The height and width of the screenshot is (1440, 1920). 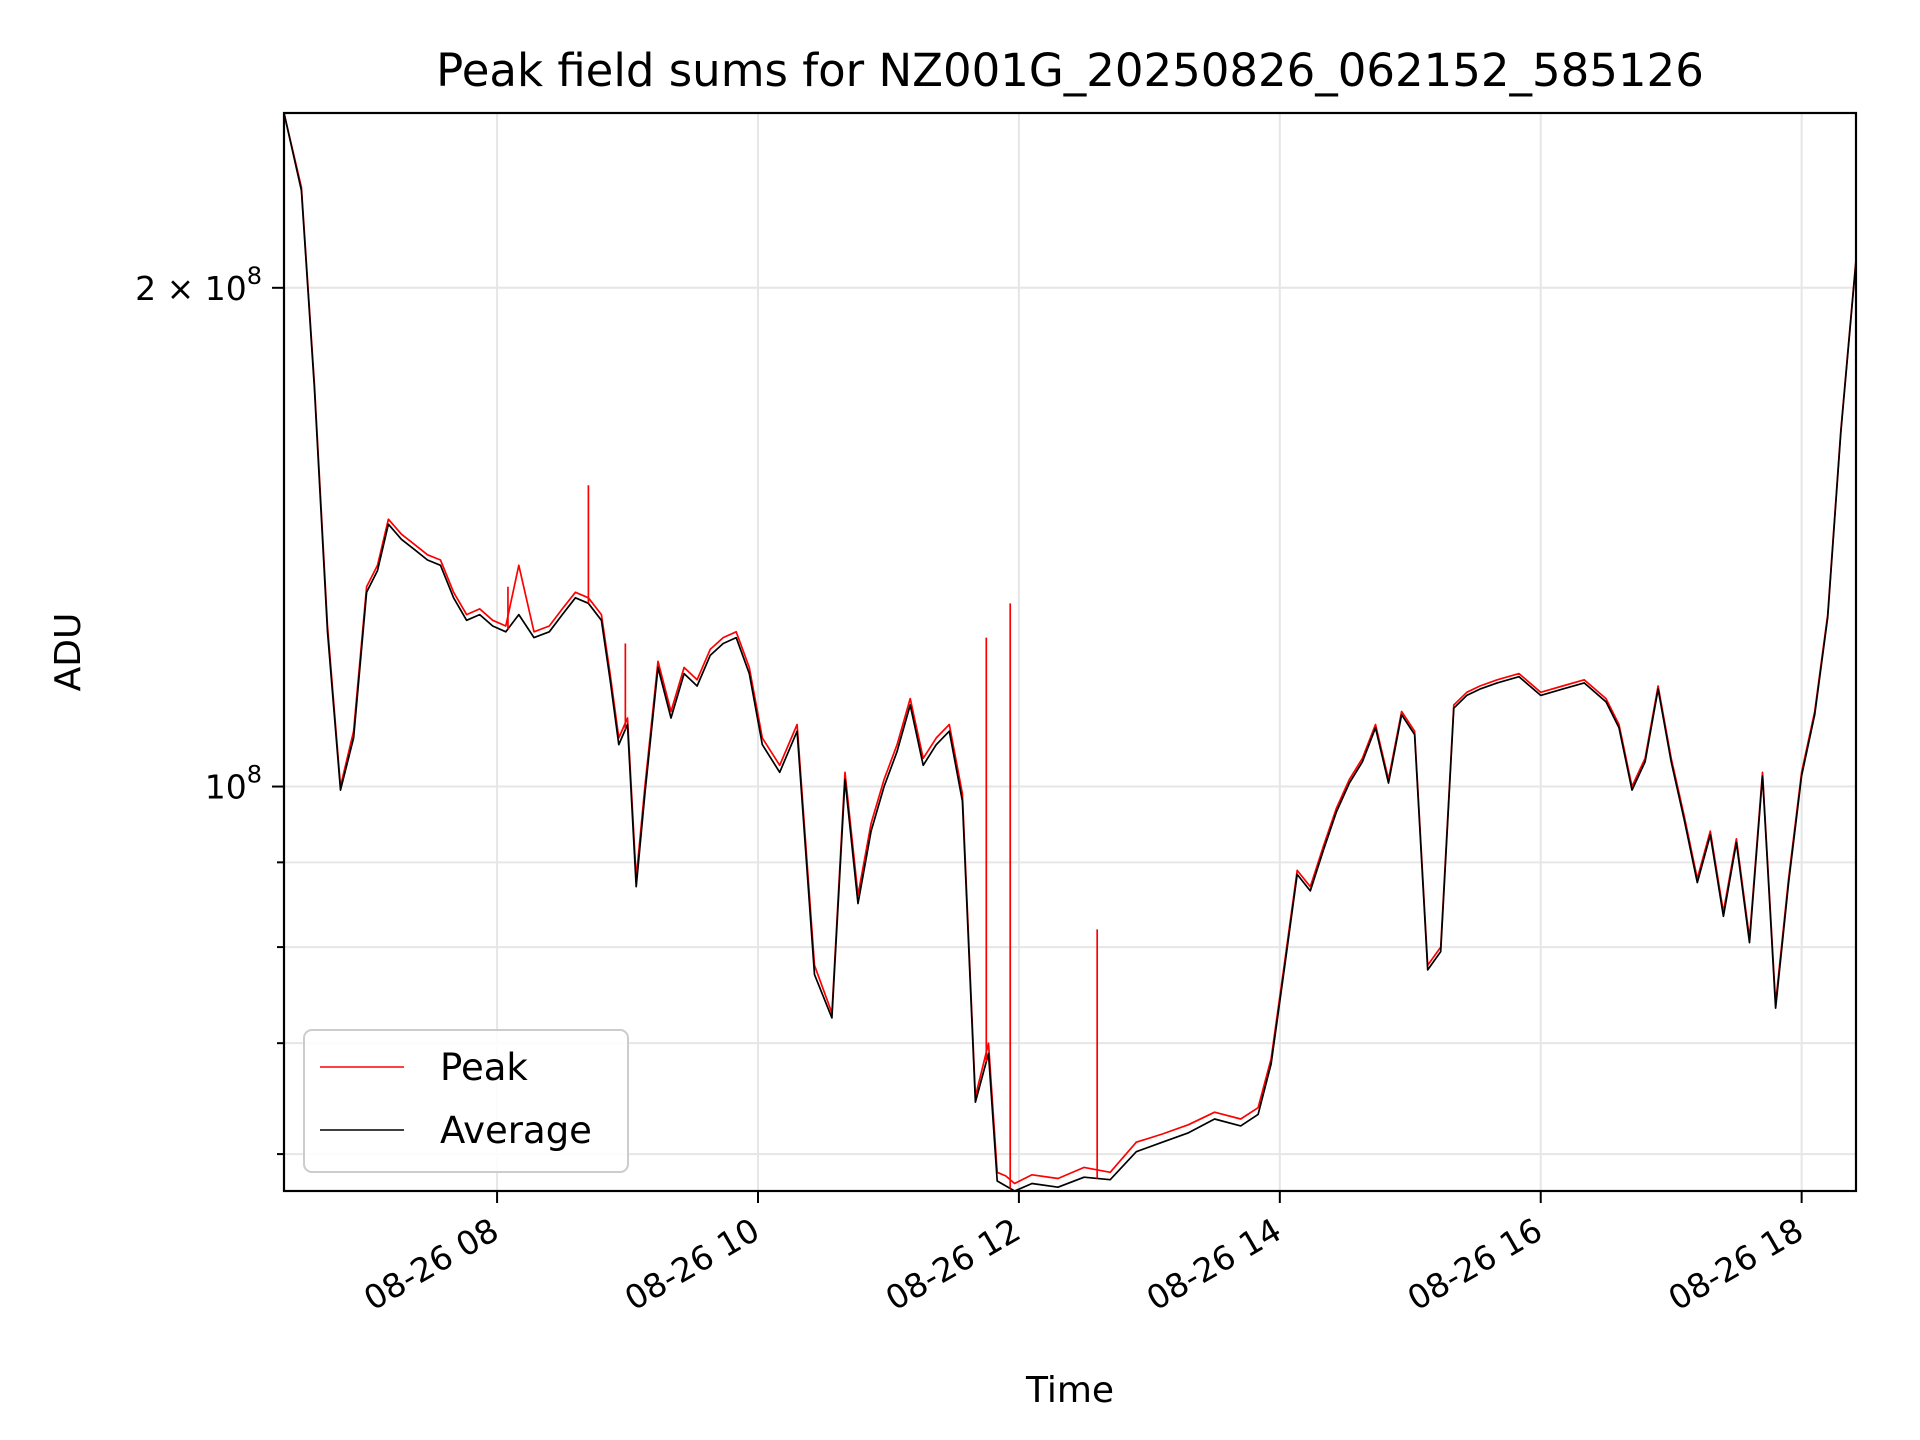 I want to click on y-axis-label: ADU, so click(x=68, y=652).